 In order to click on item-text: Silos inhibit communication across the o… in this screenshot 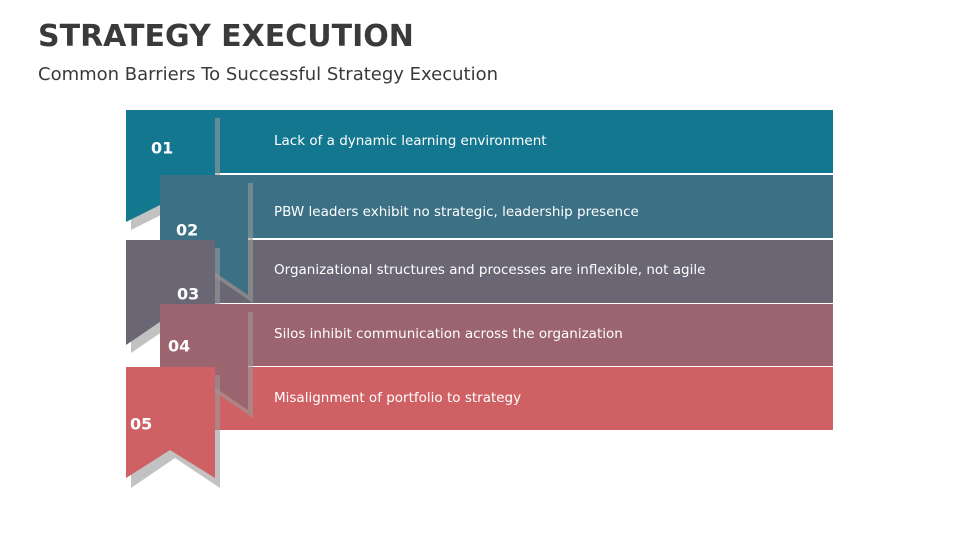, I will do `click(448, 334)`.